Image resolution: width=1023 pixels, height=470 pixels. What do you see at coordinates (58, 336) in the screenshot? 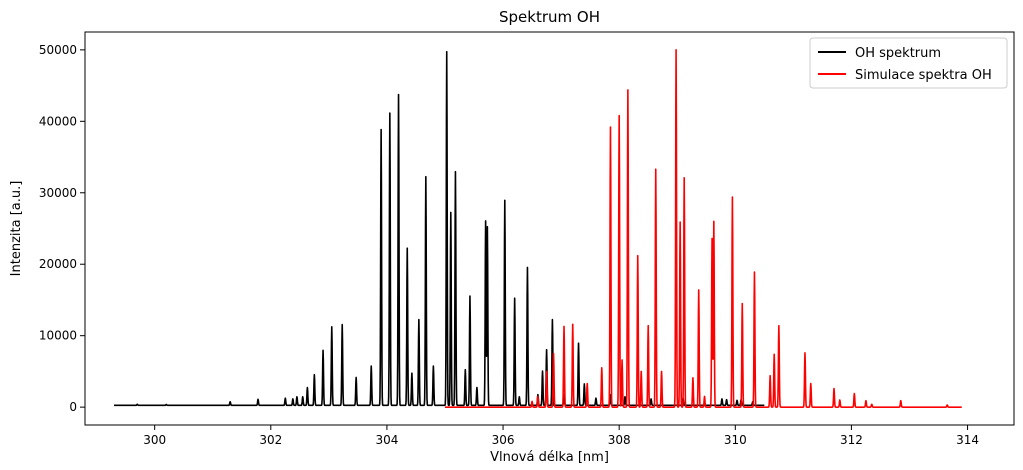
I see `y-tick-label: 10000` at bounding box center [58, 336].